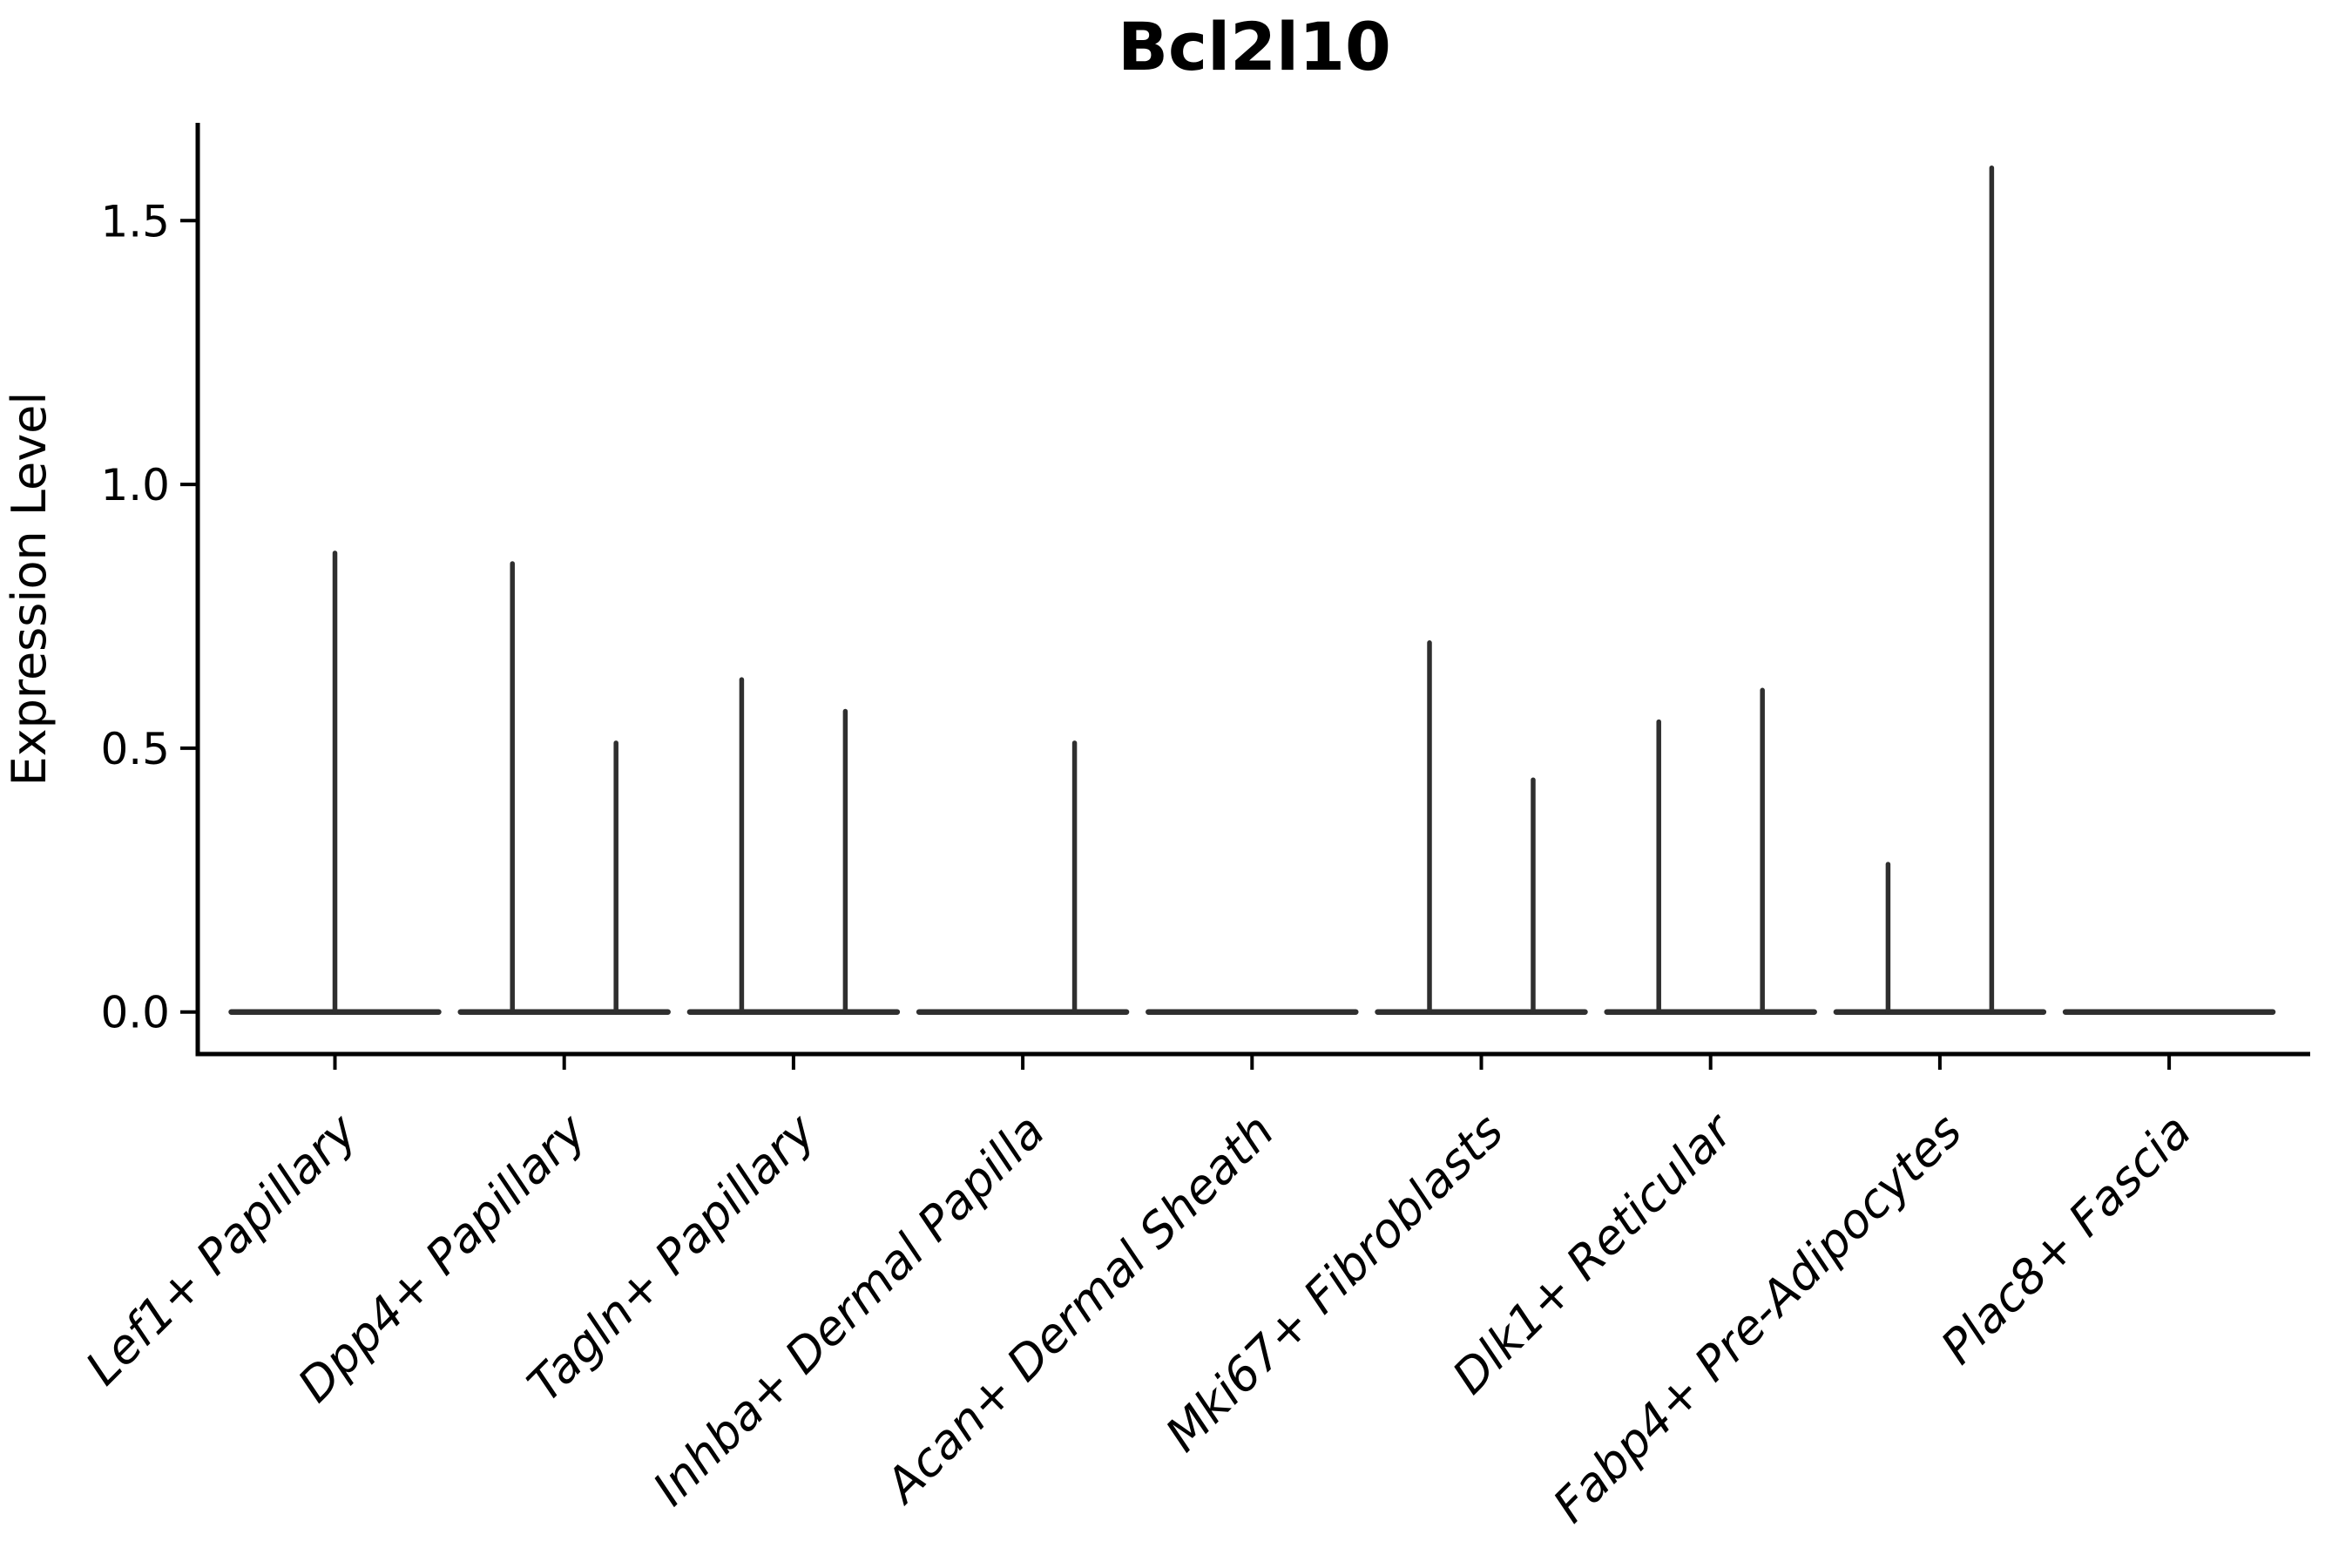 The image size is (2352, 1568). What do you see at coordinates (29, 589) in the screenshot?
I see `y-axis-label: Expression Level` at bounding box center [29, 589].